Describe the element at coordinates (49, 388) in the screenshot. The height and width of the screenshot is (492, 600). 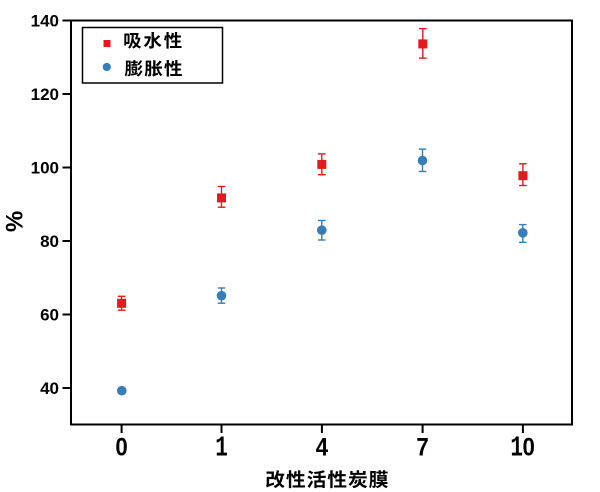
I see `svg-text: 40` at that location.